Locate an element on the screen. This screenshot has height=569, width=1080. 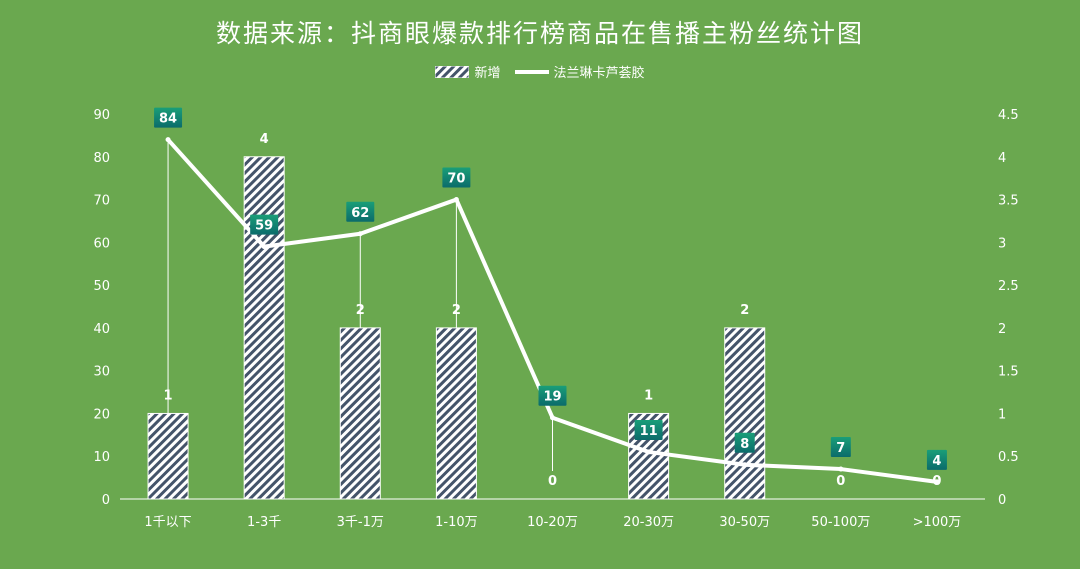
line-data-label: 70 is located at coordinates (456, 179).